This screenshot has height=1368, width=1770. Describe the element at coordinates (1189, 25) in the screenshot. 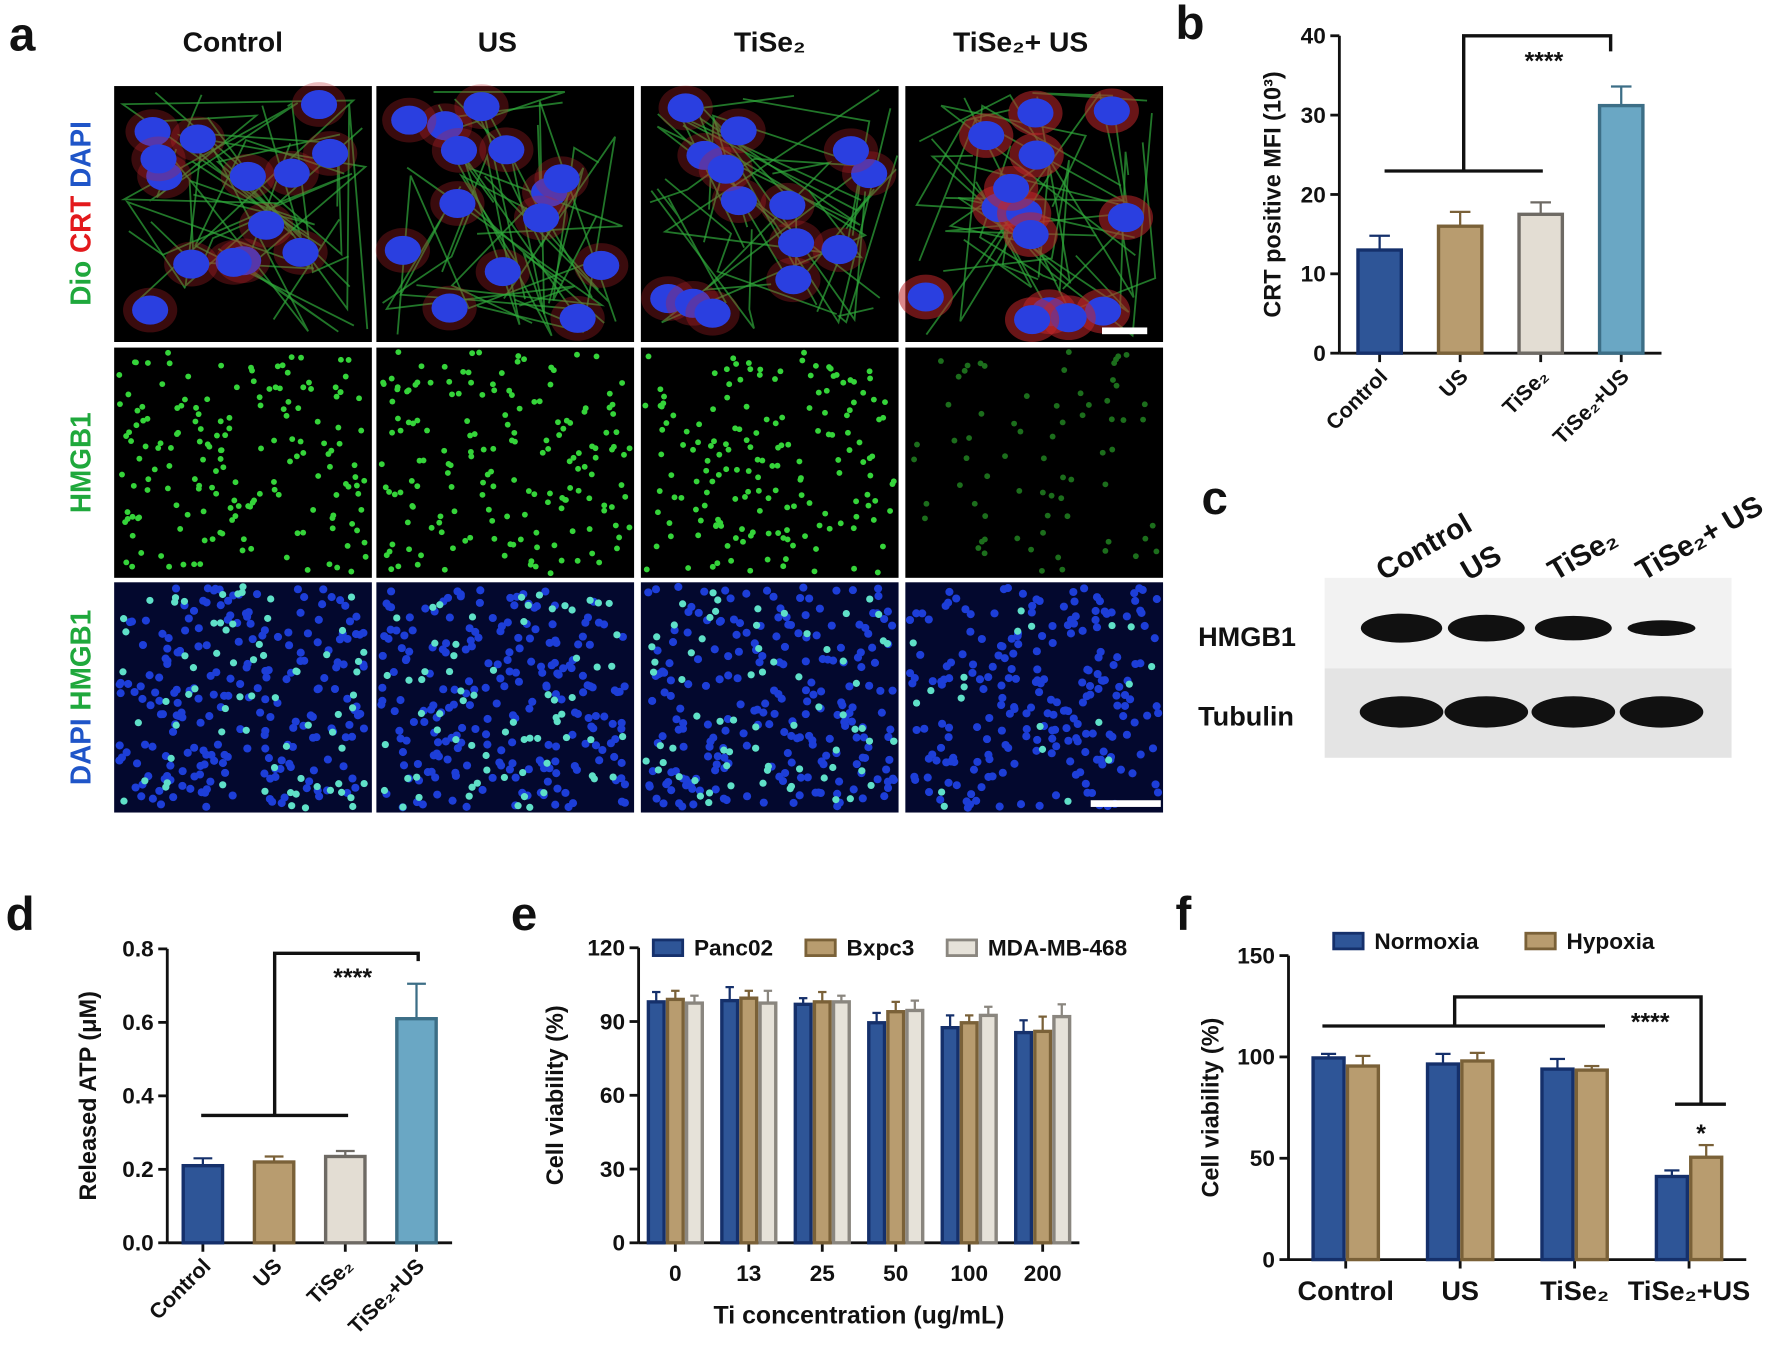

I see `panel-label: b` at that location.